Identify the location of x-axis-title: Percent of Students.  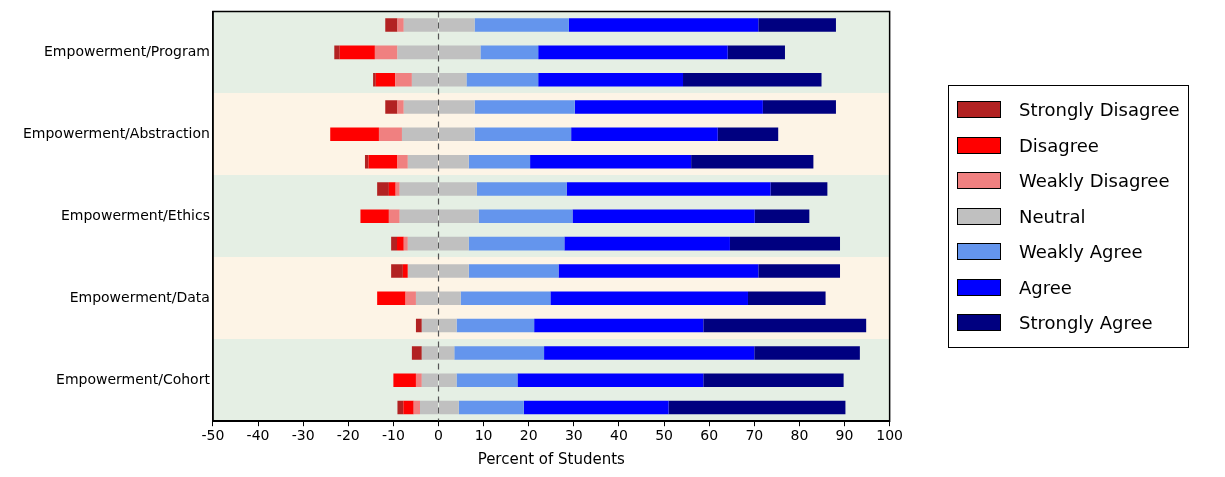
(551, 458).